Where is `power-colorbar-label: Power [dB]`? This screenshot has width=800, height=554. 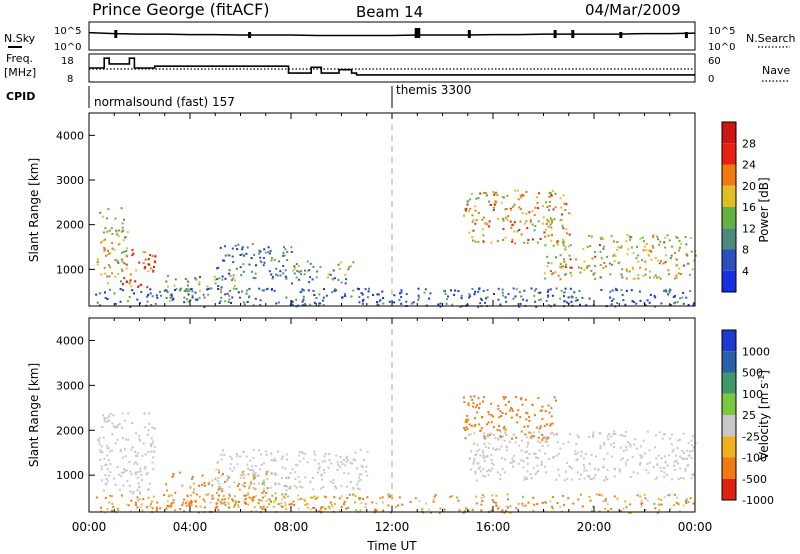 power-colorbar-label: Power [dB] is located at coordinates (764, 209).